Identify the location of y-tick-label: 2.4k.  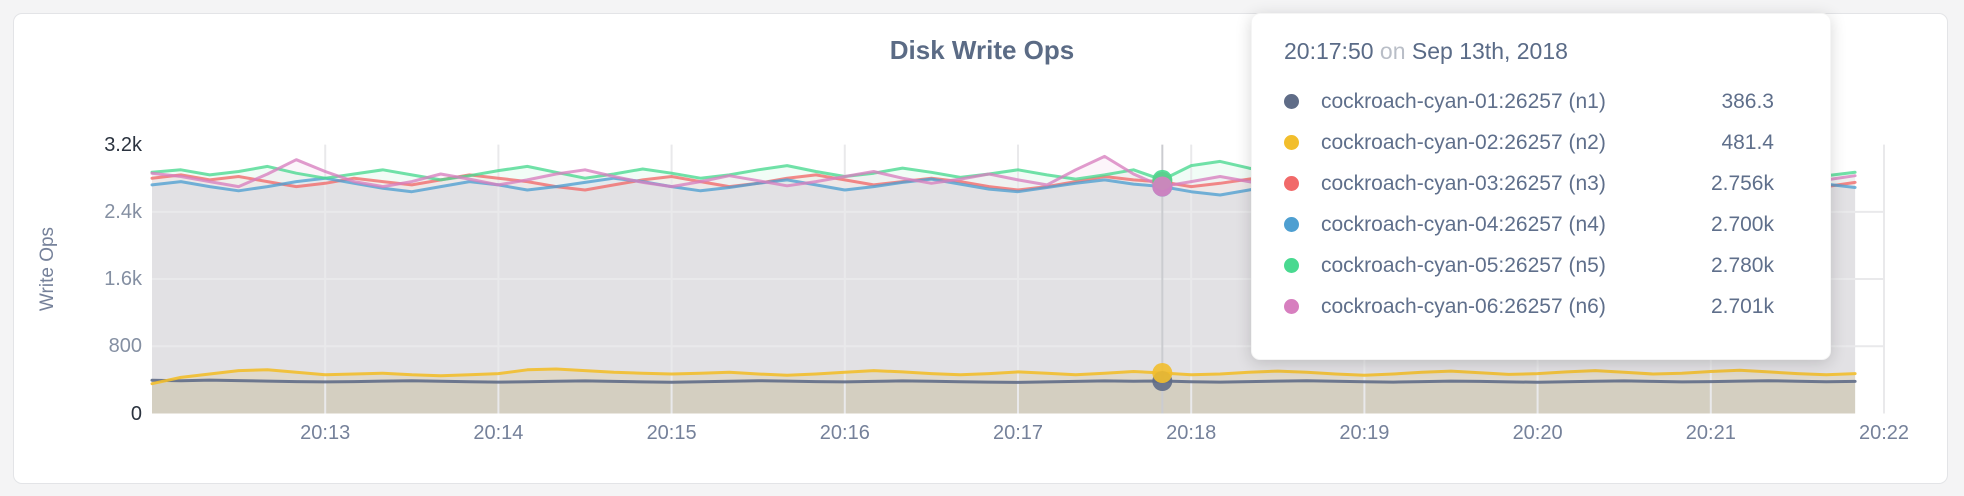
(123, 211).